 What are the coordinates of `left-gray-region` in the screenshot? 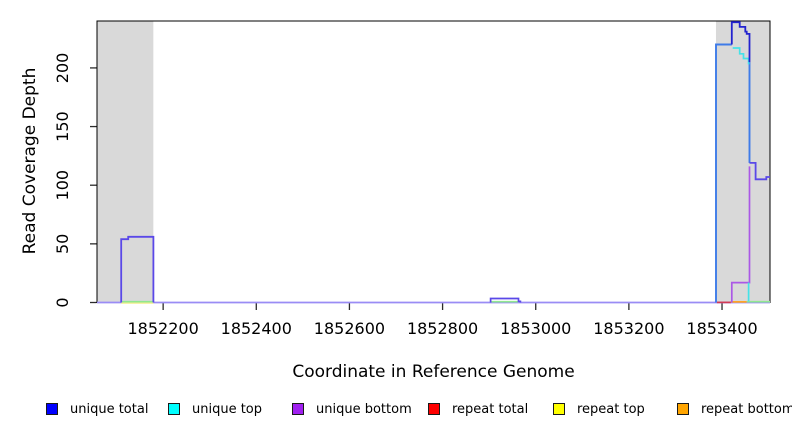 It's located at (125, 162).